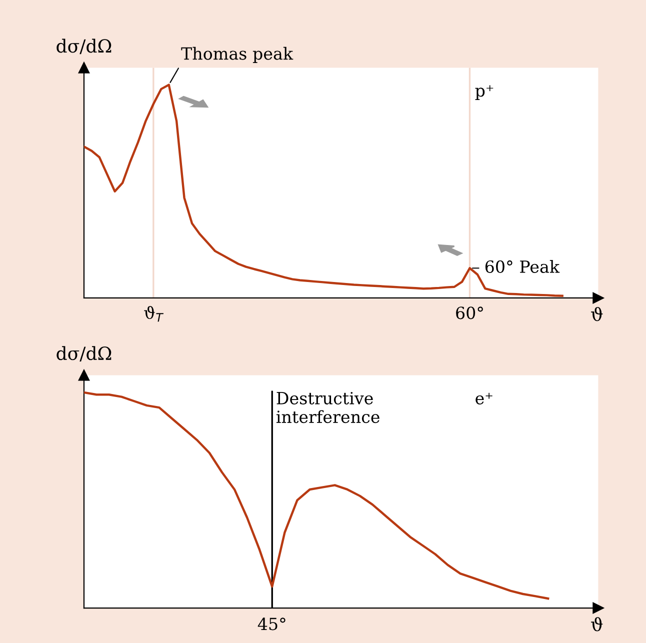 The image size is (646, 643). I want to click on x-tick-label: 60°, so click(469, 313).